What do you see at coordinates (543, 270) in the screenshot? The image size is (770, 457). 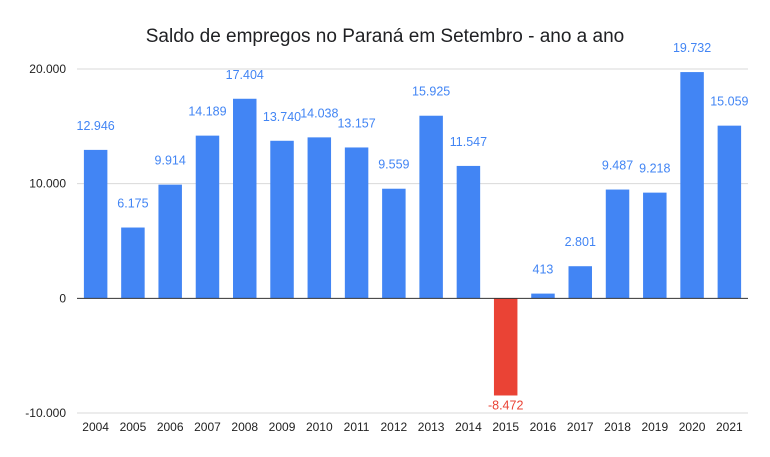 I see `data-label: 413` at bounding box center [543, 270].